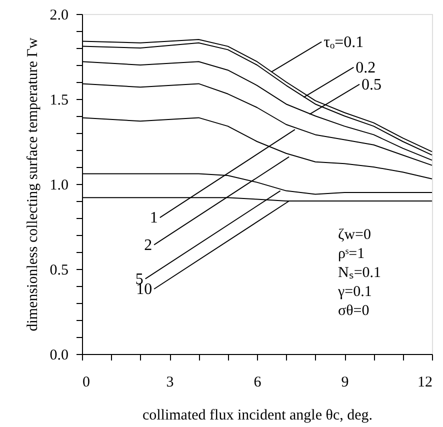 Image resolution: width=443 pixels, height=427 pixels. What do you see at coordinates (425, 382) in the screenshot?
I see `x-tick-label: 12` at bounding box center [425, 382].